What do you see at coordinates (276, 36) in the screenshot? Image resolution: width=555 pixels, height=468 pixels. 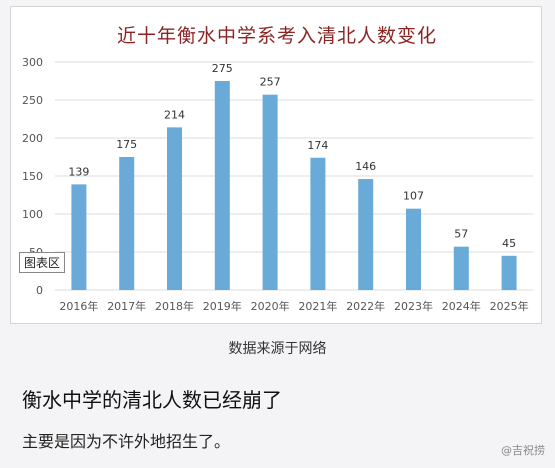 I see `chart-title: 近十年衡水中学系考入清北人数变化` at bounding box center [276, 36].